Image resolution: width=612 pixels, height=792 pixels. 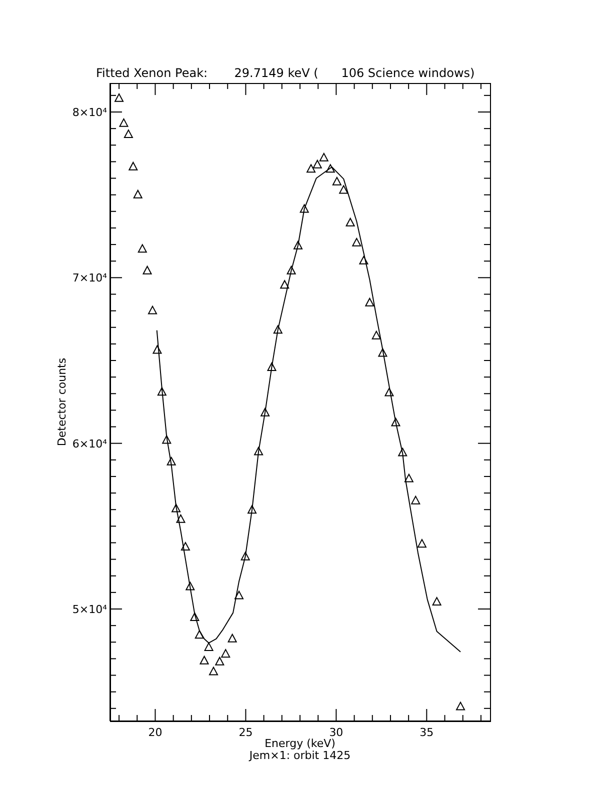 What do you see at coordinates (155, 732) in the screenshot?
I see `x-tick-label: 20` at bounding box center [155, 732].